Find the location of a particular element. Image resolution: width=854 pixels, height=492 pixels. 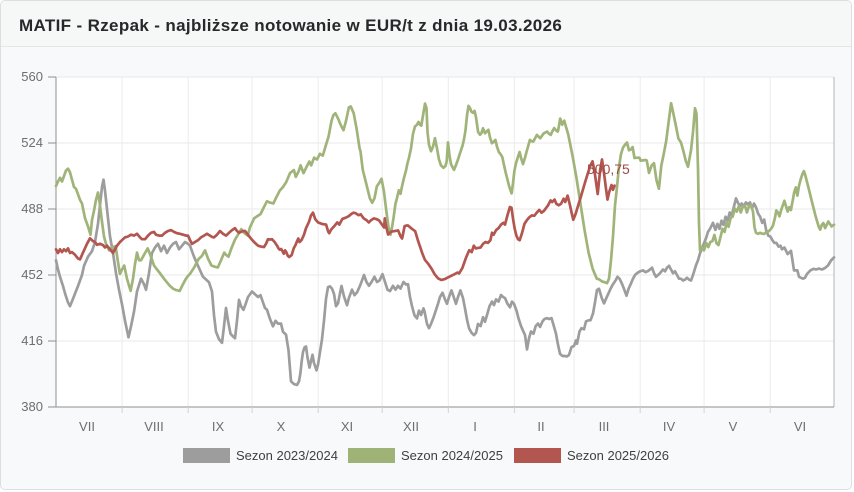

svg-text: 416 is located at coordinates (32, 340).